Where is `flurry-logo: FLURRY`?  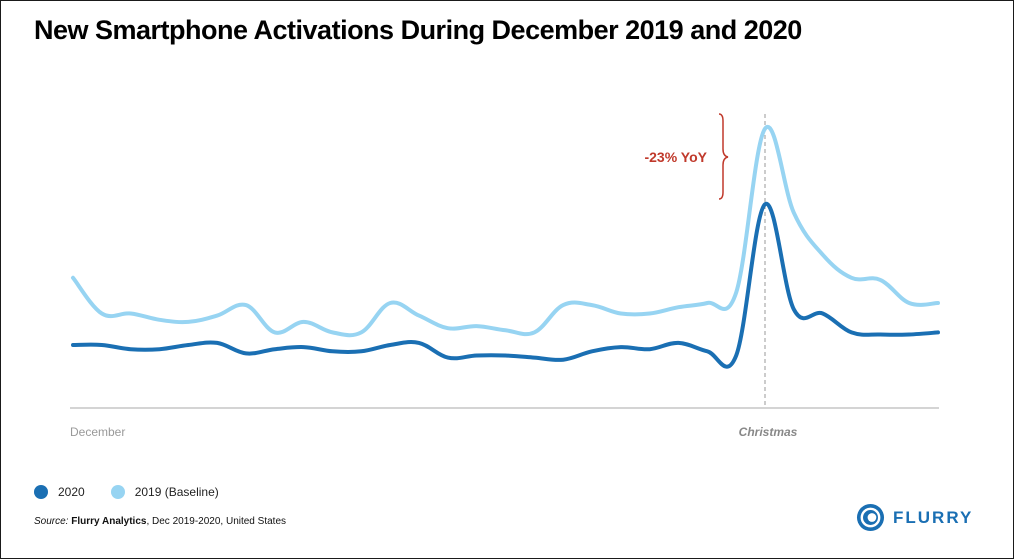
flurry-logo: FLURRY is located at coordinates (914, 517).